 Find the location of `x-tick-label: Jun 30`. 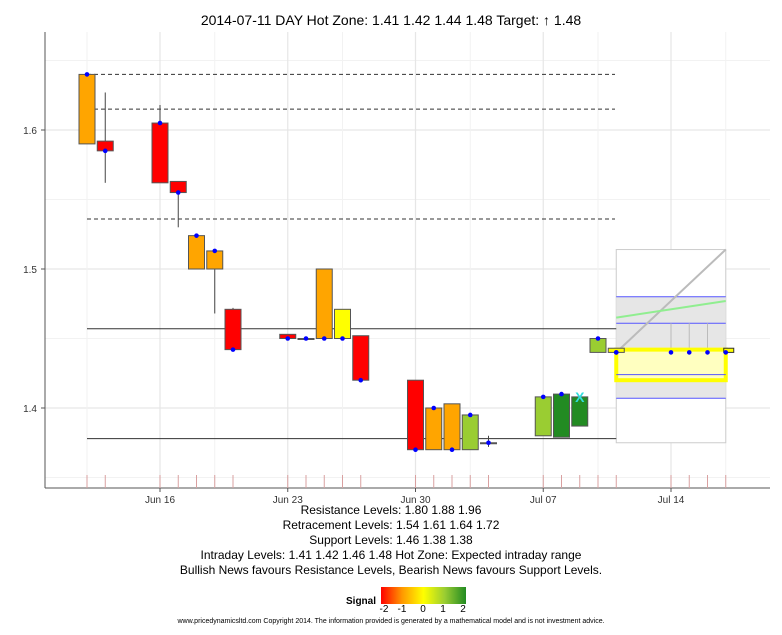

x-tick-label: Jun 30 is located at coordinates (415, 500).